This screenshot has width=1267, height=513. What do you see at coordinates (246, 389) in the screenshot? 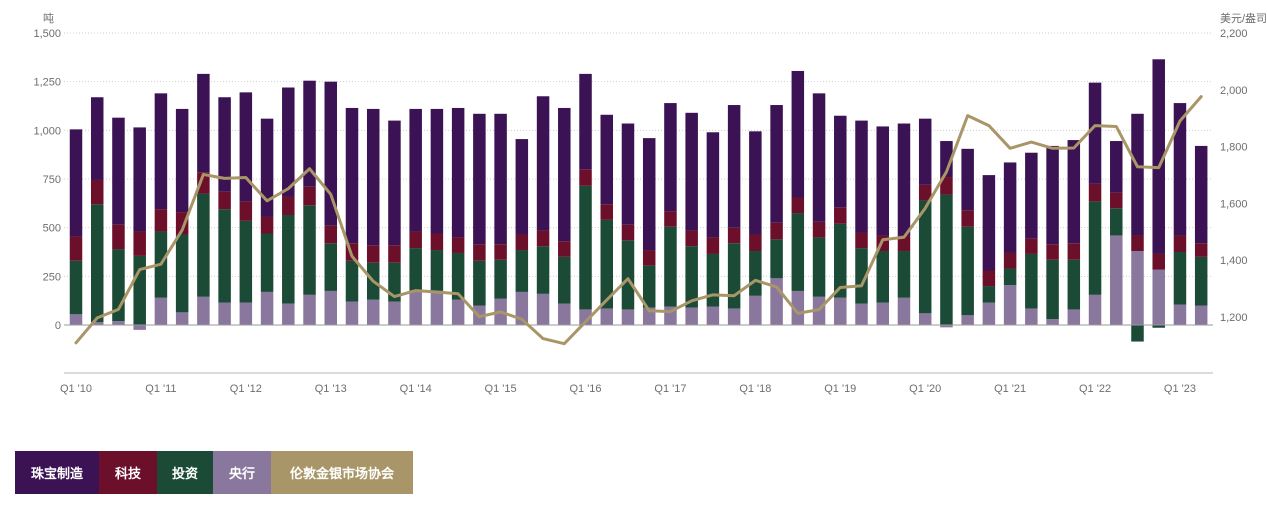
I see `x-tick-label: Q1 '12` at bounding box center [246, 389].